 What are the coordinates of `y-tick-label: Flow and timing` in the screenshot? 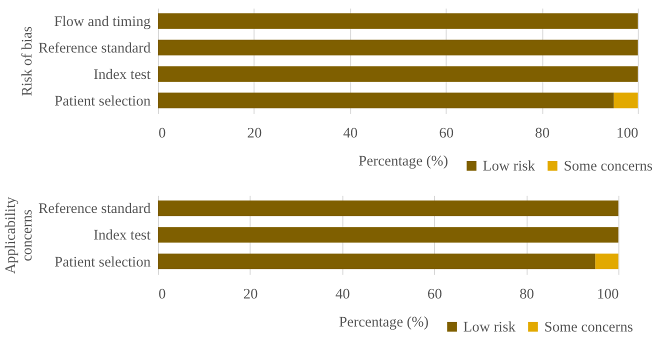 It's located at (103, 22).